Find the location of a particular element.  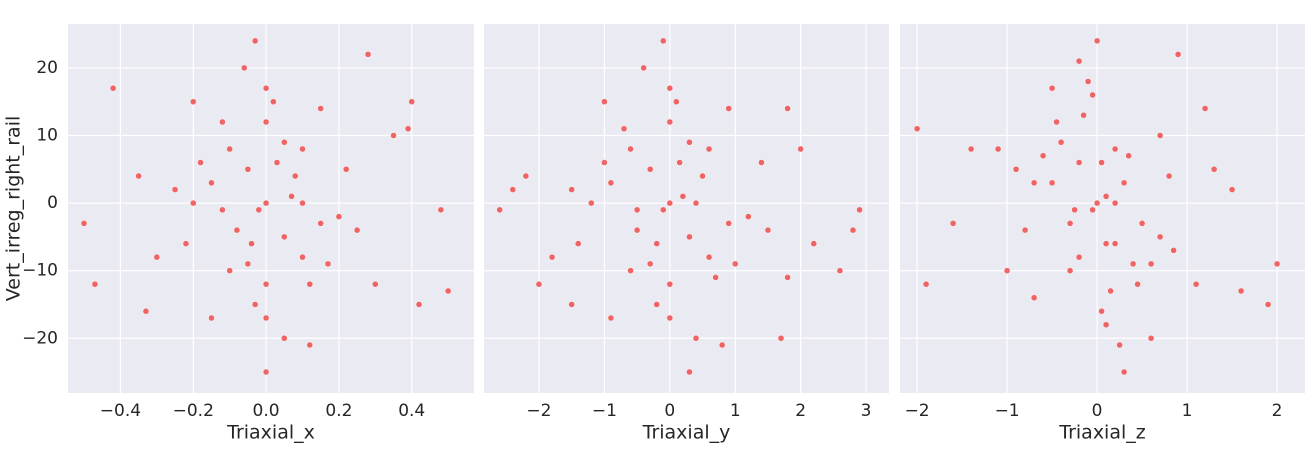

y-tick-label: 10 is located at coordinates (47, 136).